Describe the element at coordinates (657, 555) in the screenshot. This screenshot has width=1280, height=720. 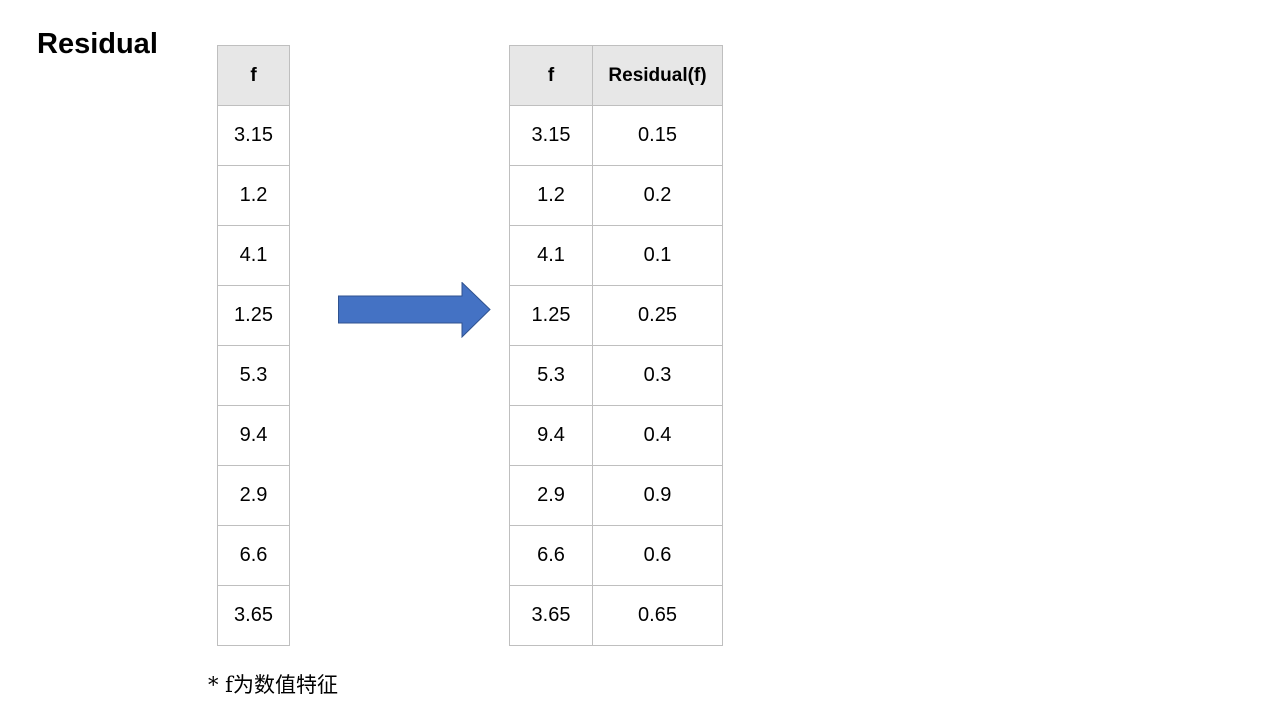
I see `cell-residual: 0.6` at that location.